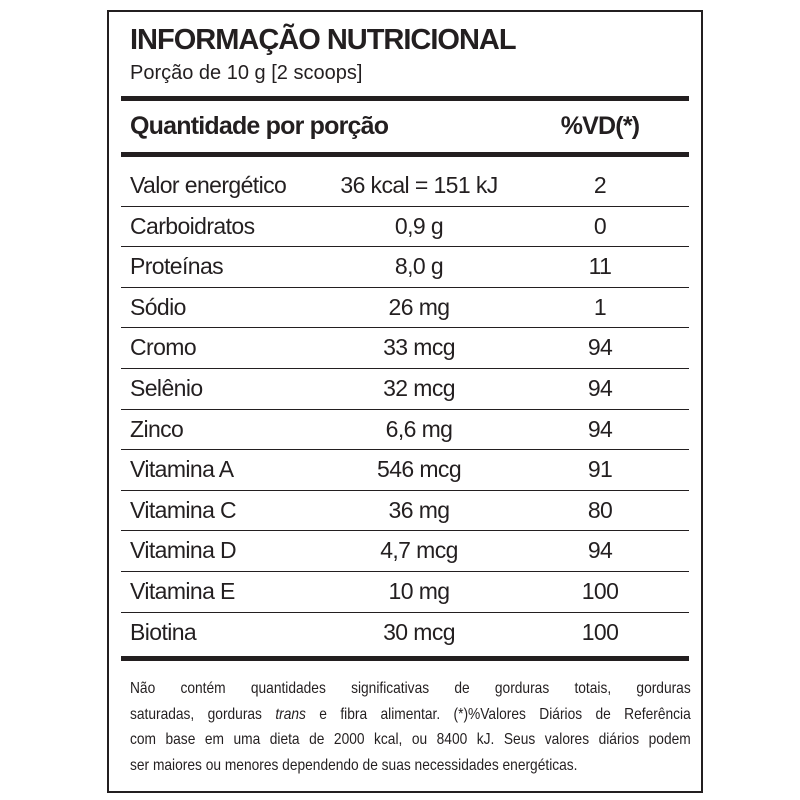  I want to click on daily-value: 91, so click(600, 469).